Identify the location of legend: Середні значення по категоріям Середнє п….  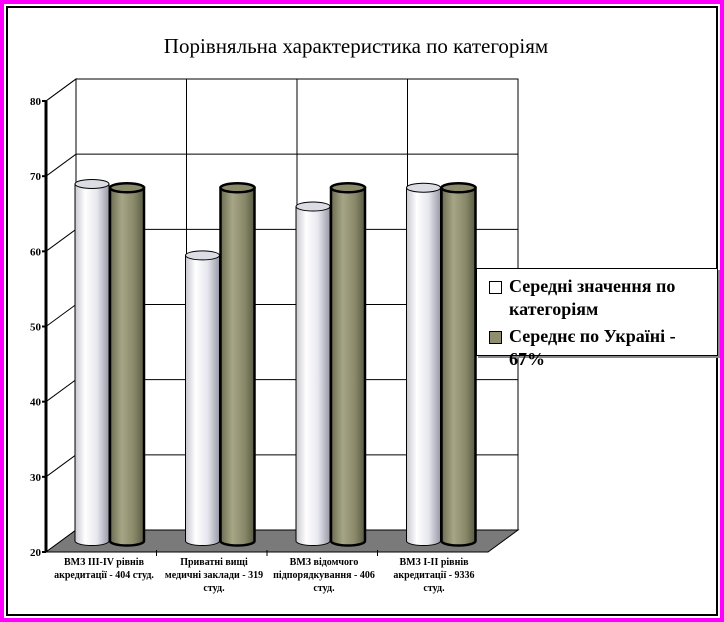
(597, 318).